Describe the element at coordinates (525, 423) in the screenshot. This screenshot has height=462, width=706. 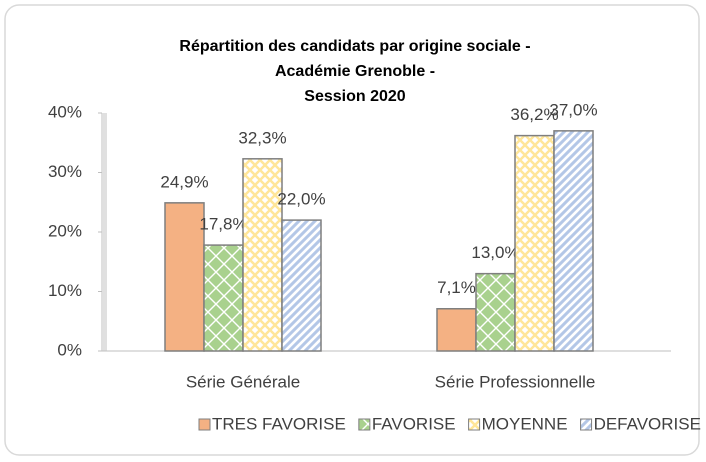
I see `legend-label: MOYENNE` at that location.